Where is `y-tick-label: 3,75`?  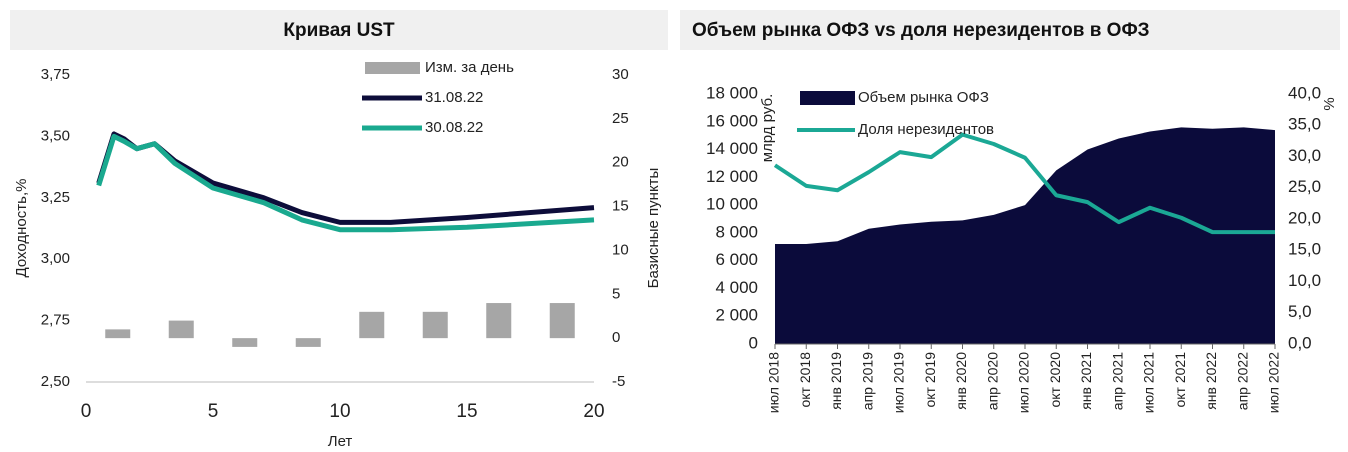 y-tick-label: 3,75 is located at coordinates (55, 74).